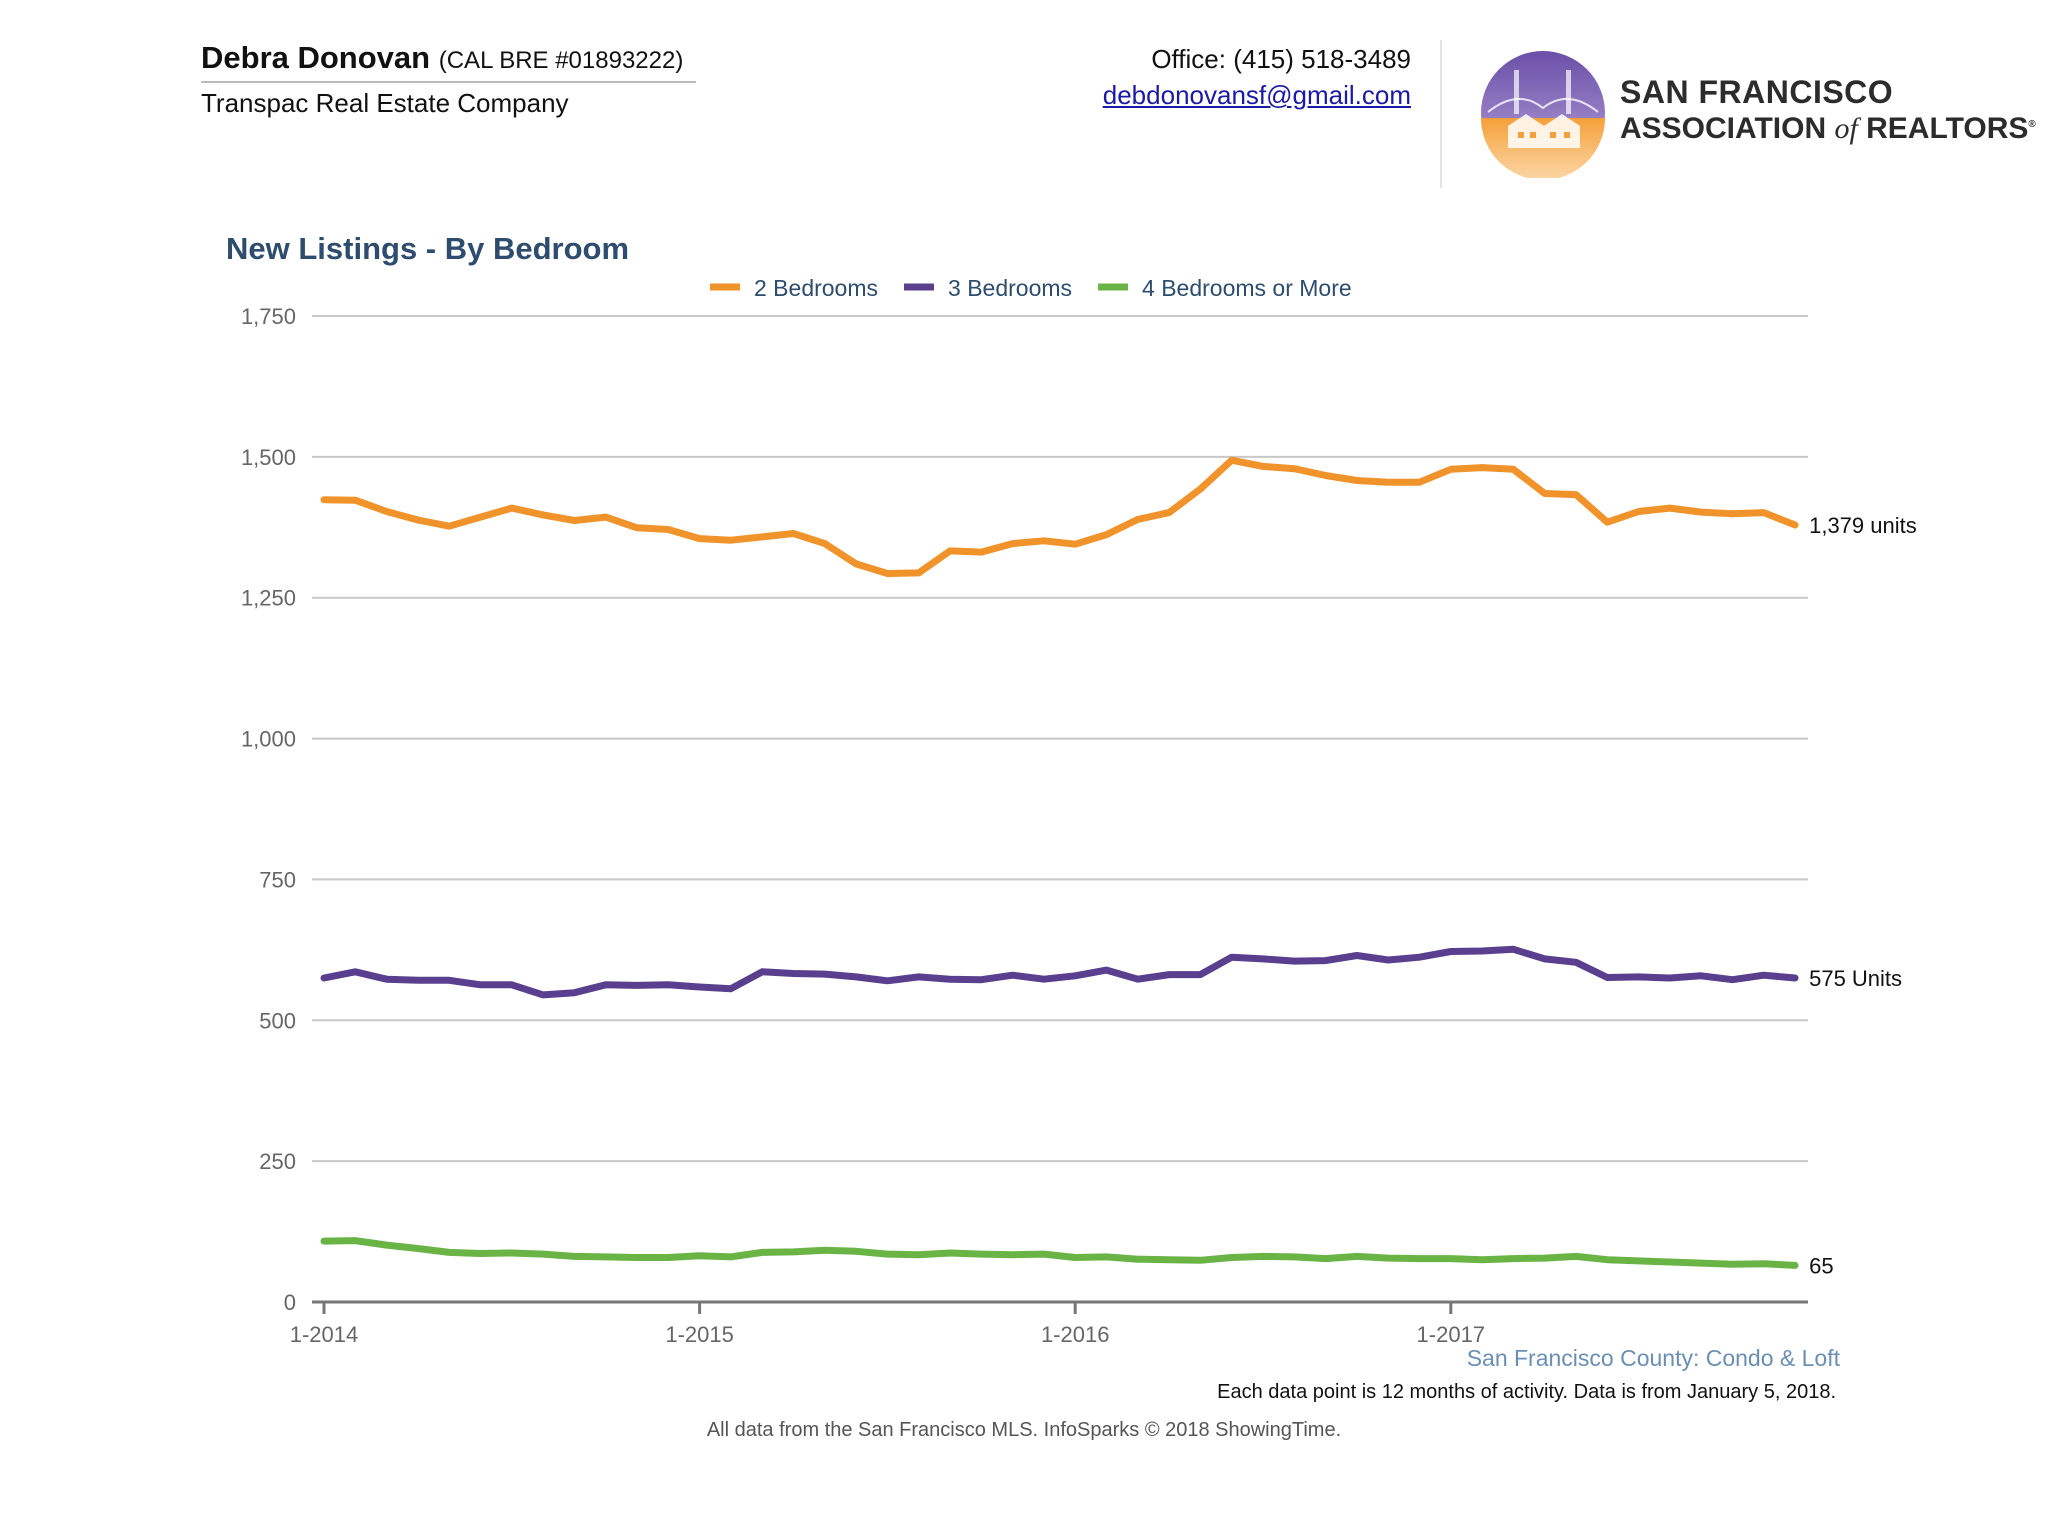  Describe the element at coordinates (427, 248) in the screenshot. I see `chart-title: New Listings - By Bedroom` at that location.